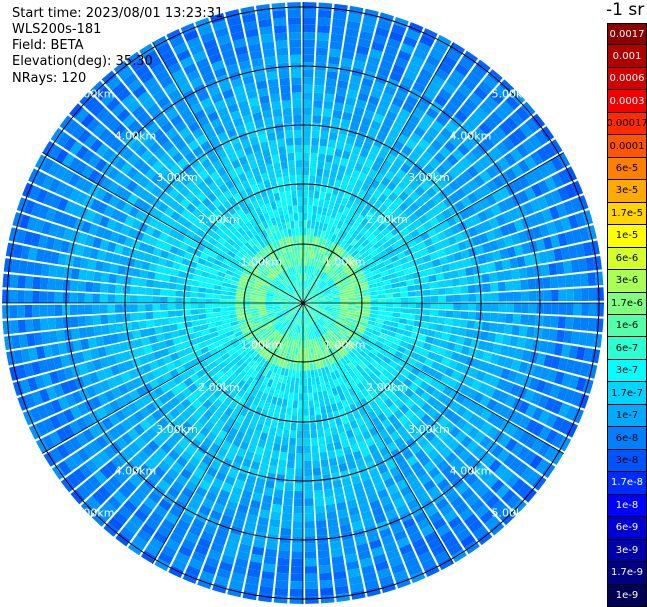 This screenshot has height=607, width=647. I want to click on range-label: 5.00km, so click(513, 512).